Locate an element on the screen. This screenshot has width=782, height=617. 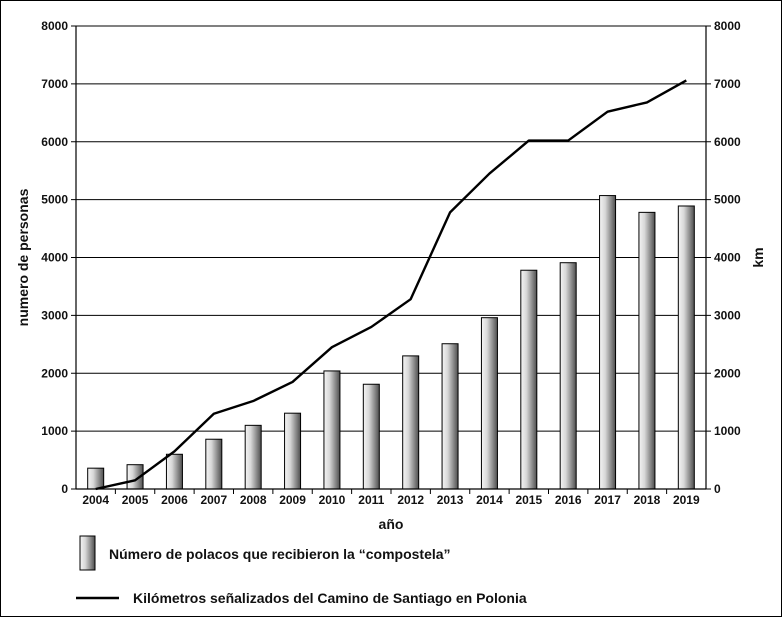
x-tick-label: 2005 is located at coordinates (135, 500).